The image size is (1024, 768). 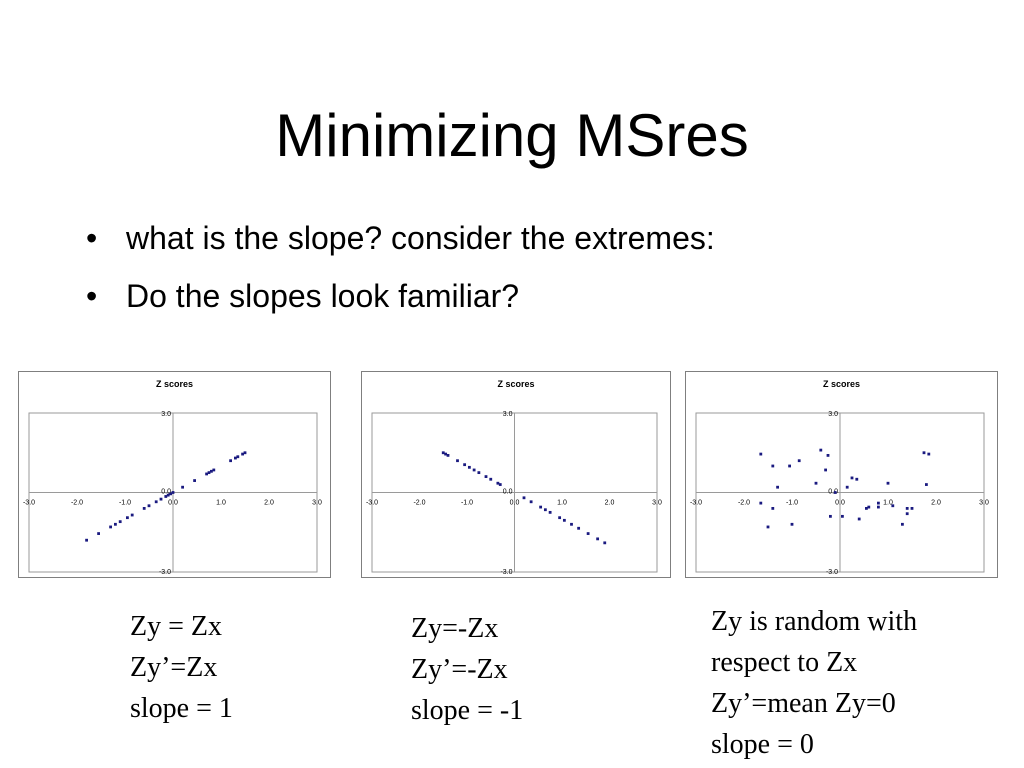 What do you see at coordinates (467, 669) in the screenshot?
I see `caption-negative: Zy=-Zx Zy’=-Zx slope = -1` at bounding box center [467, 669].